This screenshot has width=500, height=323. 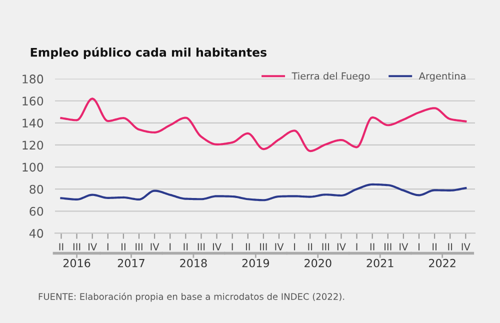 I want to click on y-tick-label: 40, so click(x=36, y=233).